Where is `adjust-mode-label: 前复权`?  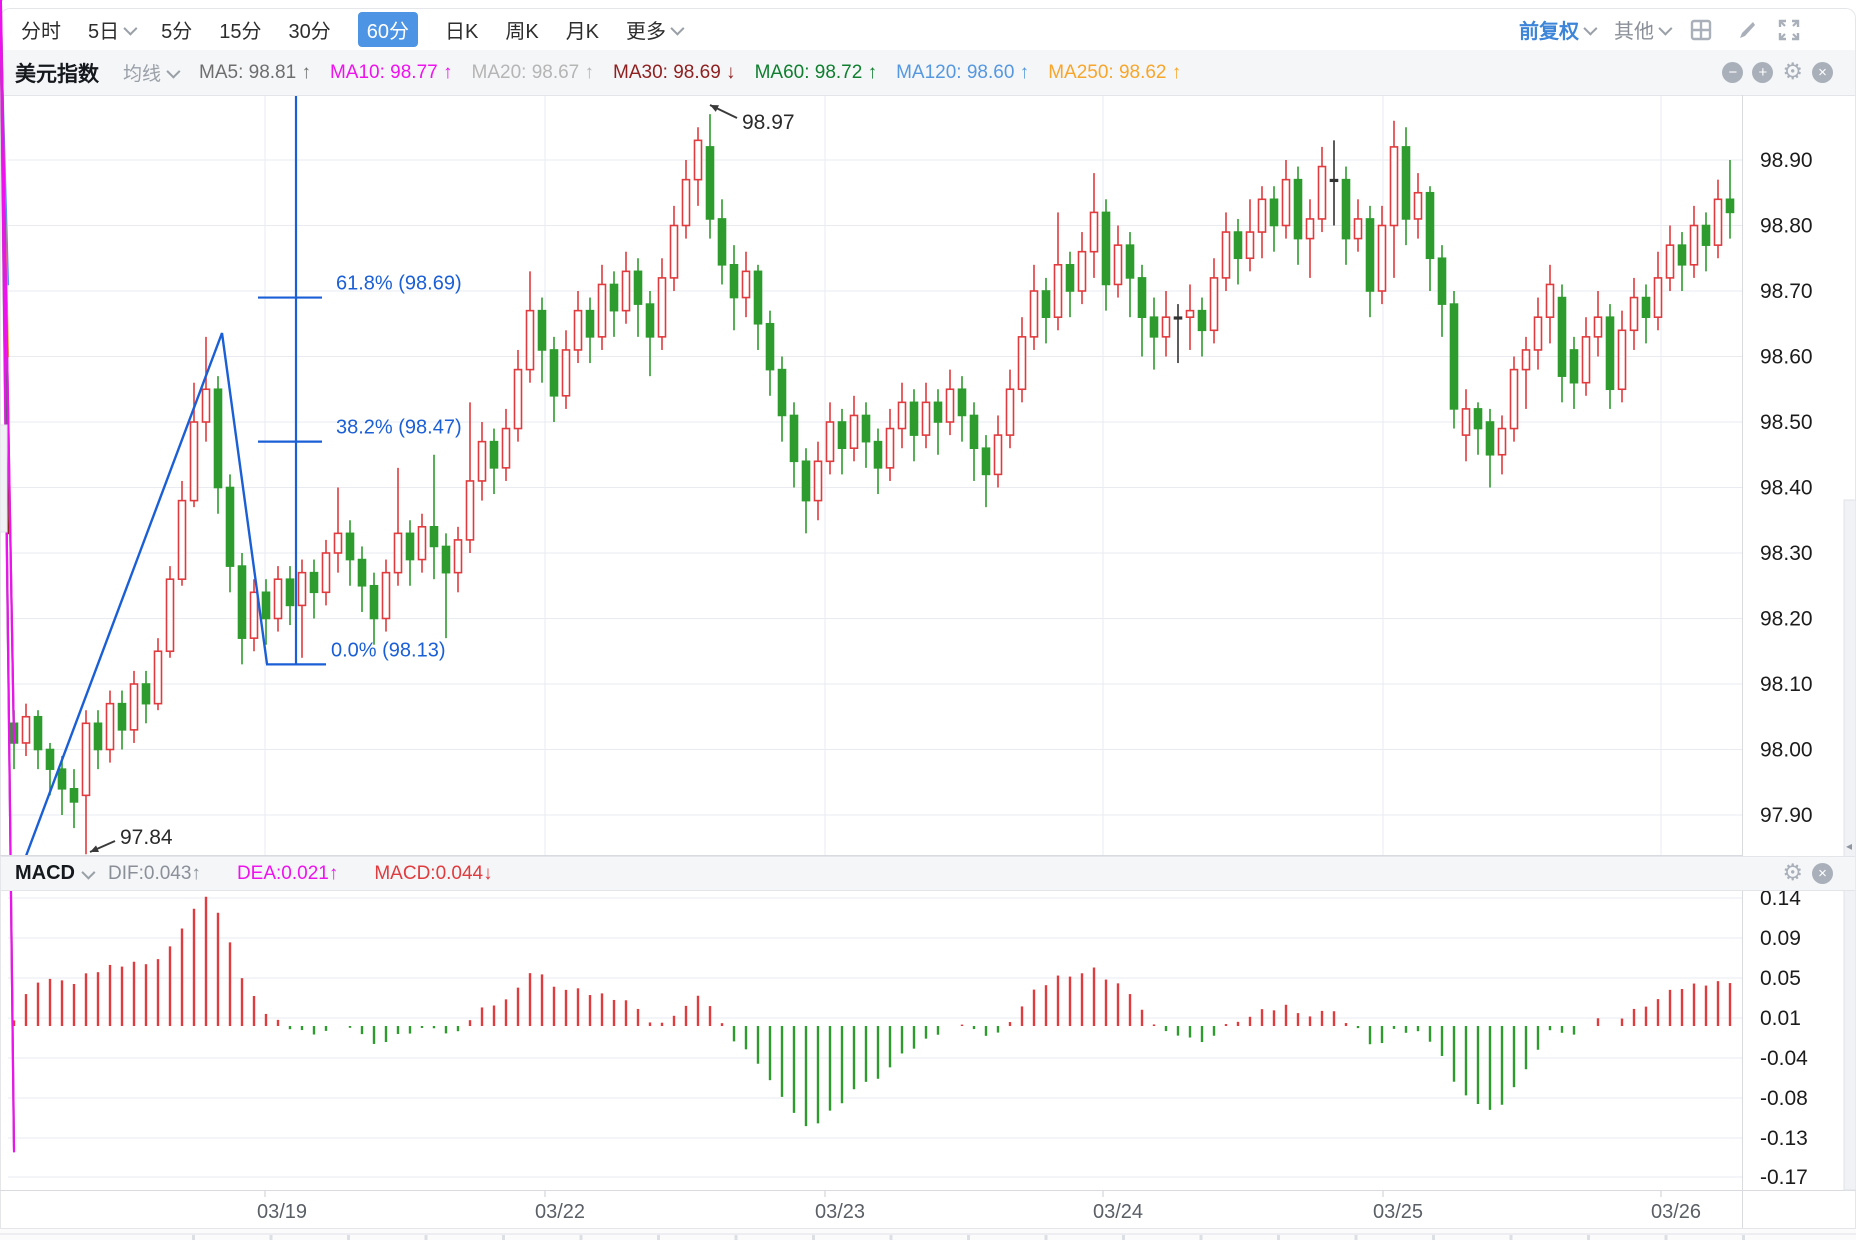 adjust-mode-label: 前复权 is located at coordinates (1549, 32).